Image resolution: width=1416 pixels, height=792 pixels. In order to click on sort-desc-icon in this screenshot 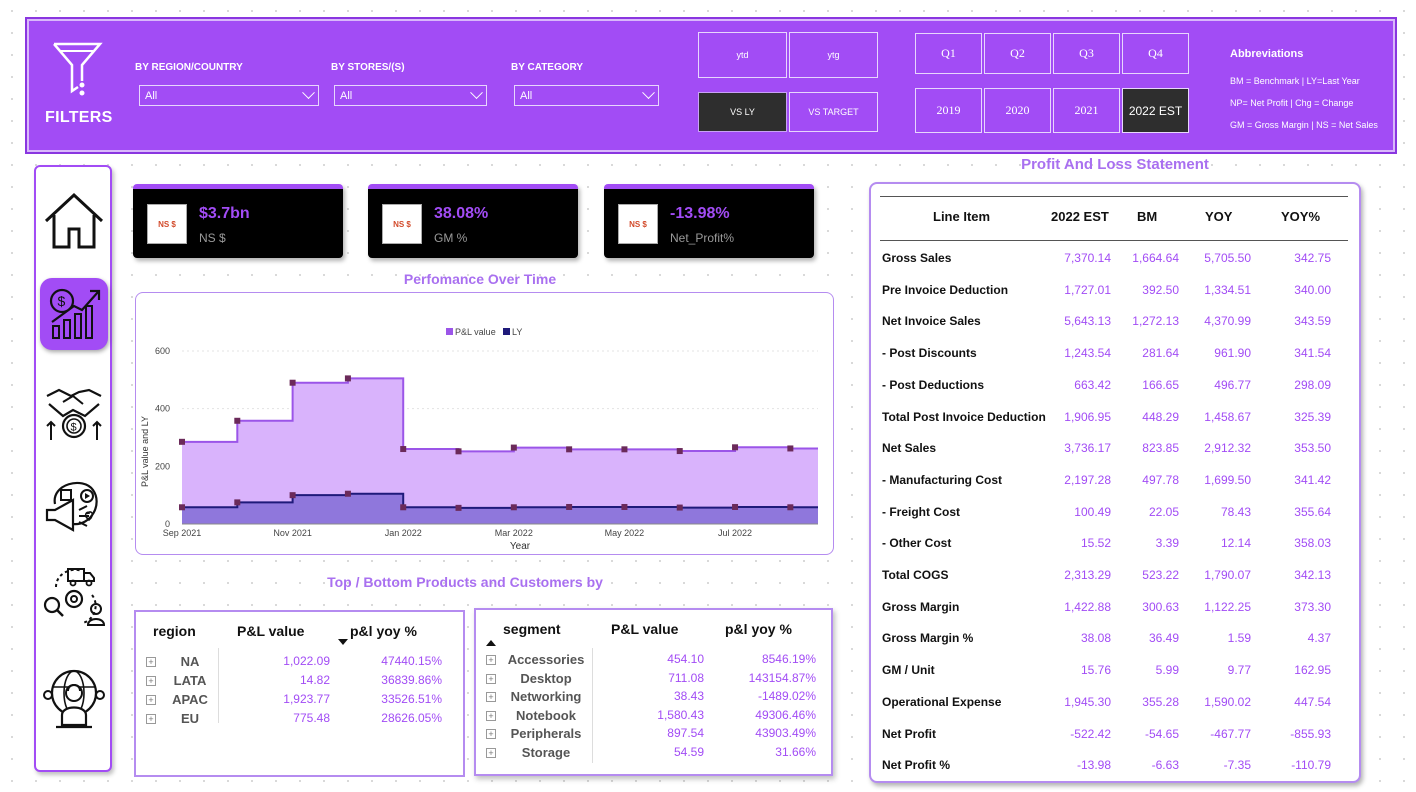, I will do `click(343, 642)`.